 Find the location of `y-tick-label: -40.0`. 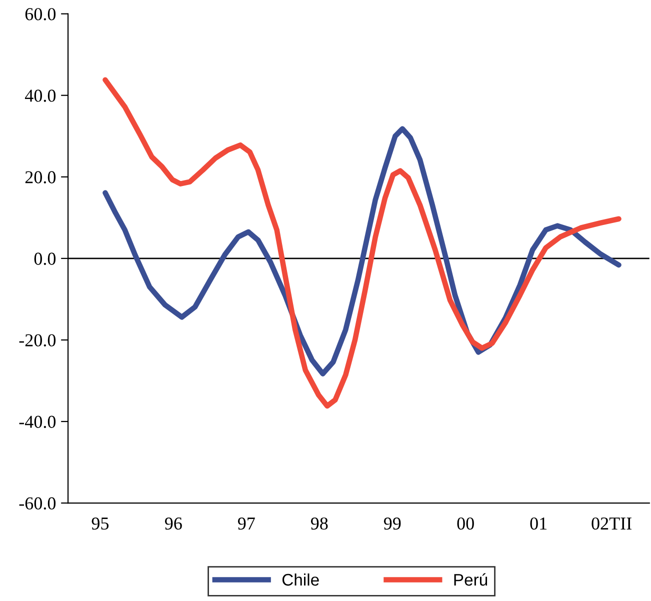

y-tick-label: -40.0 is located at coordinates (37, 422).